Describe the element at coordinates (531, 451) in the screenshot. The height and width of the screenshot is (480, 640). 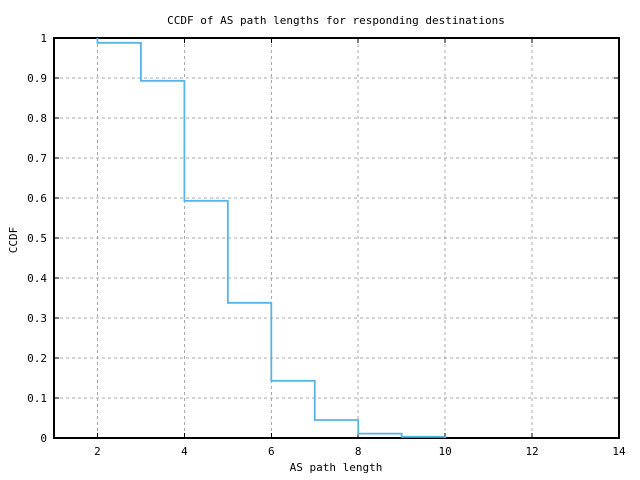
I see `x-tick-label: 12` at that location.